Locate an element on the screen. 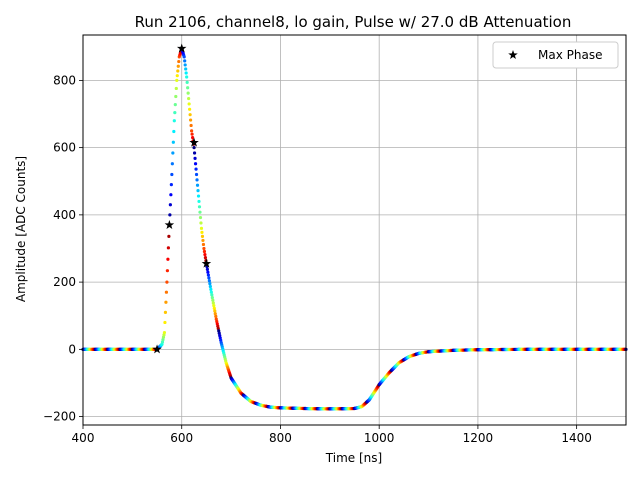 The image size is (640, 484). legend: Max Phase is located at coordinates (555, 55).